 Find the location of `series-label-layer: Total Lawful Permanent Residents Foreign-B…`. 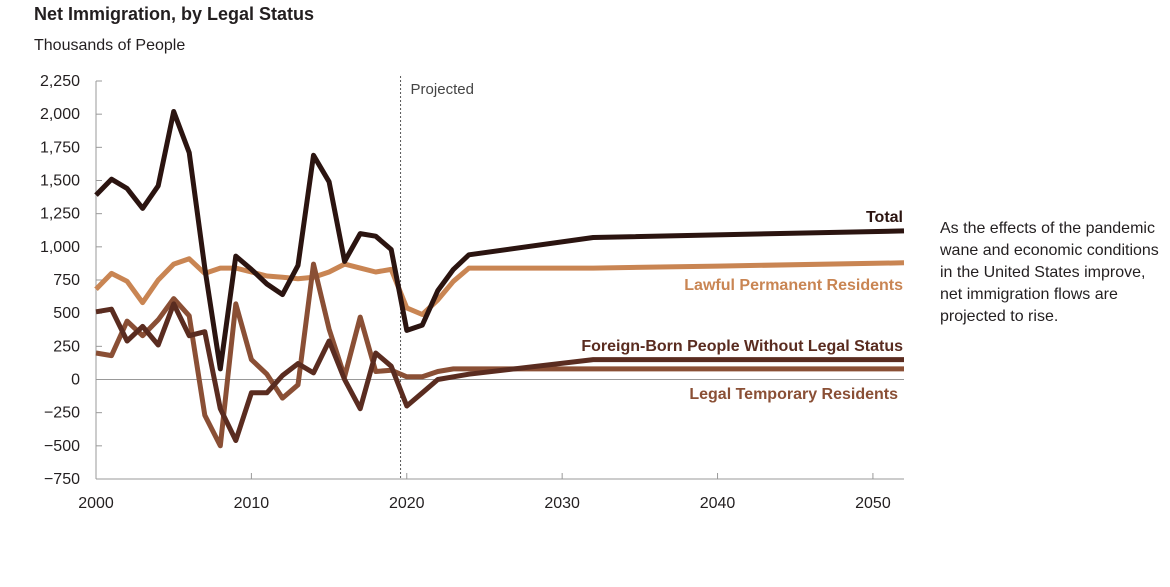

series-label-layer: Total Lawful Permanent Residents Foreign-B… is located at coordinates (742, 306).